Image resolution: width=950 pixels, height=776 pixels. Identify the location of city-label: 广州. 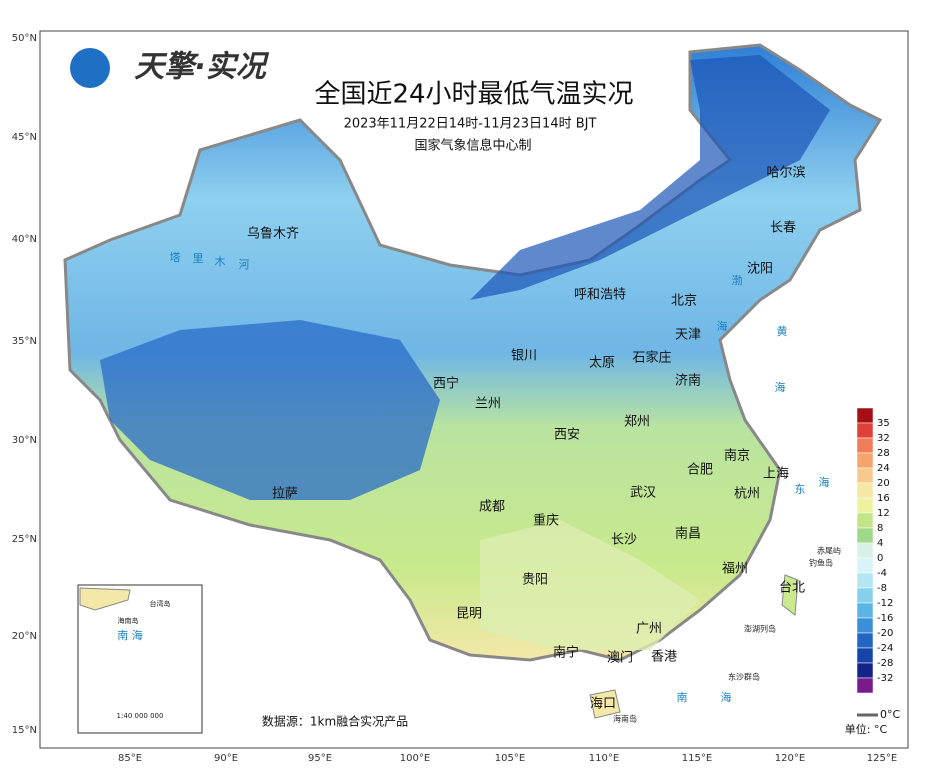
(649, 629).